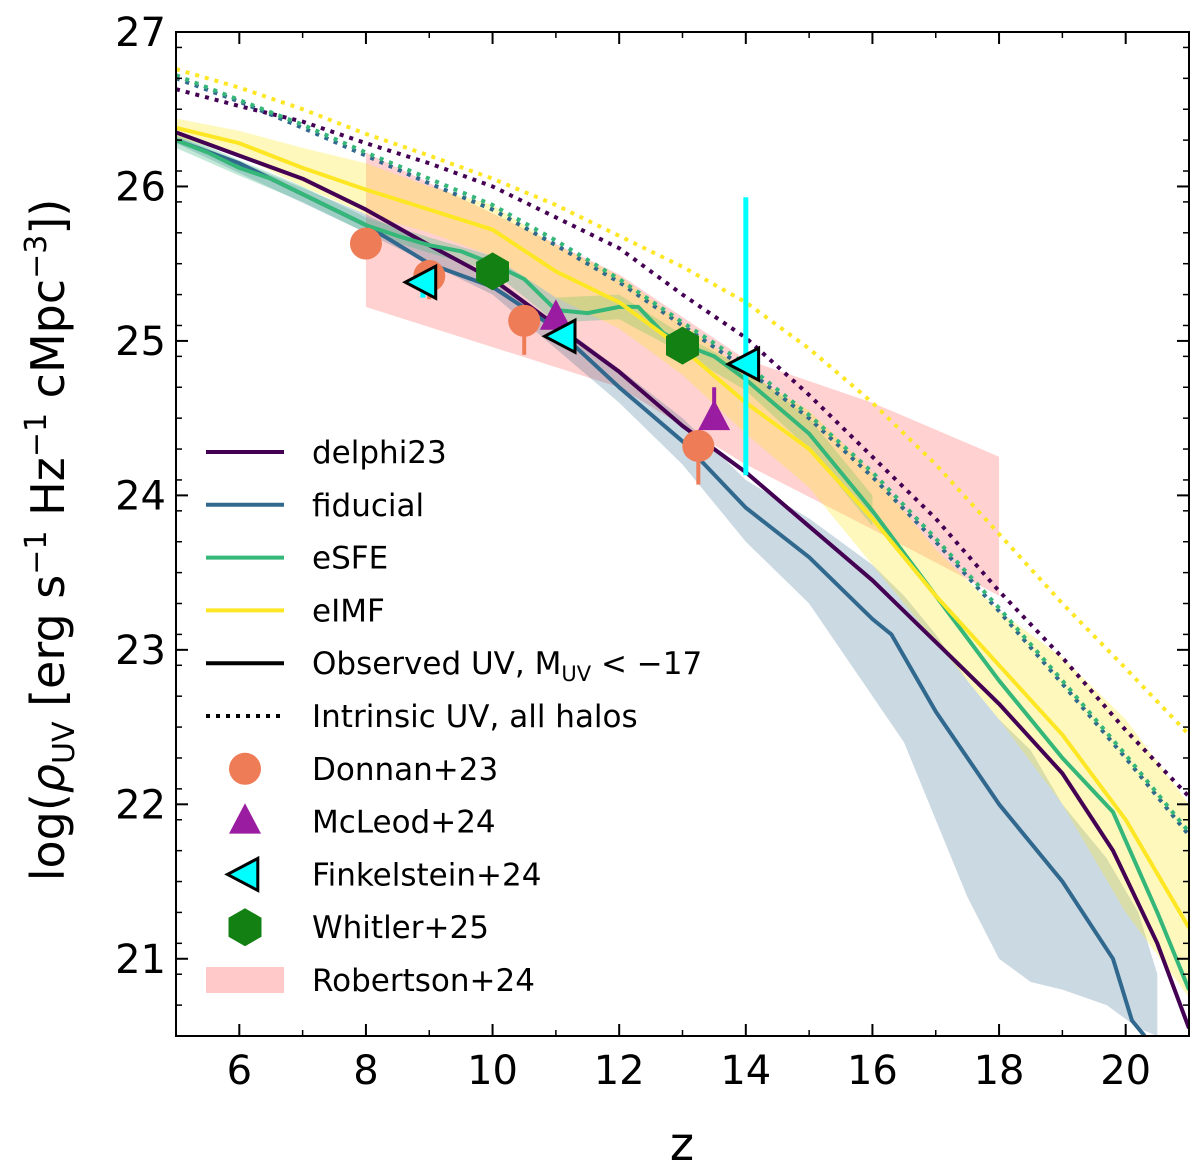 Image resolution: width=1200 pixels, height=1169 pixels. Describe the element at coordinates (426, 875) in the screenshot. I see `legend-label: Finkelstein+24` at that location.